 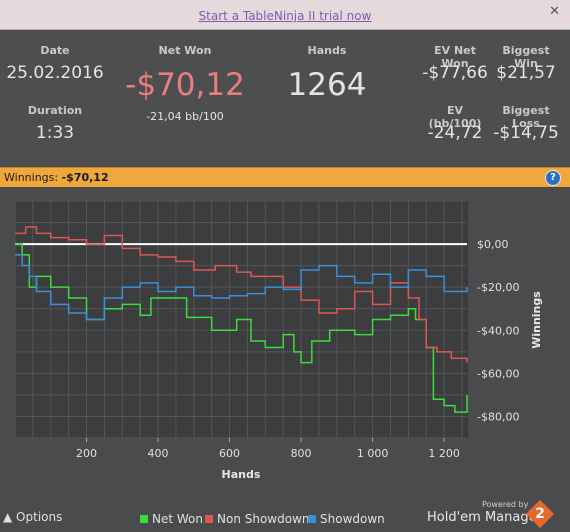 I want to click on y-tick-label: $0,00, so click(x=493, y=244).